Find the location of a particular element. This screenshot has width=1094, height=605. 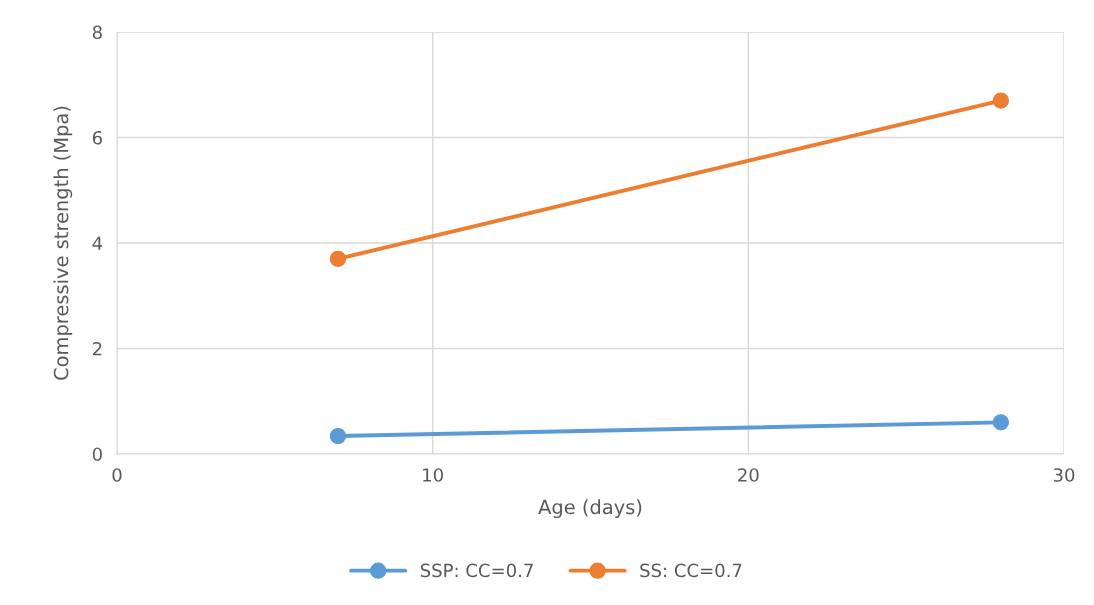

x-tick-label: 0 is located at coordinates (117, 475).